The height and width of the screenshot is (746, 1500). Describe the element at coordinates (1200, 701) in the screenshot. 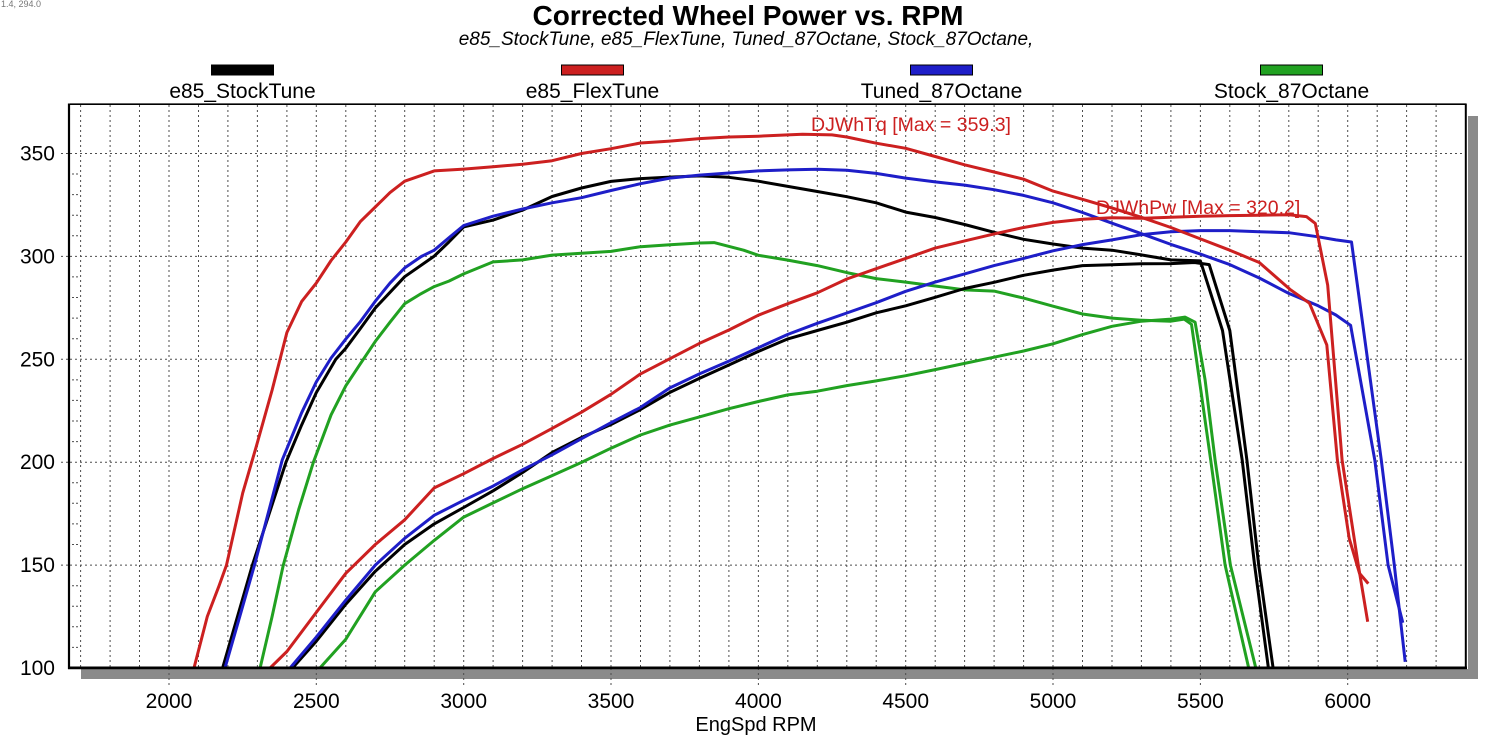

I see `svg-text: 5500` at that location.